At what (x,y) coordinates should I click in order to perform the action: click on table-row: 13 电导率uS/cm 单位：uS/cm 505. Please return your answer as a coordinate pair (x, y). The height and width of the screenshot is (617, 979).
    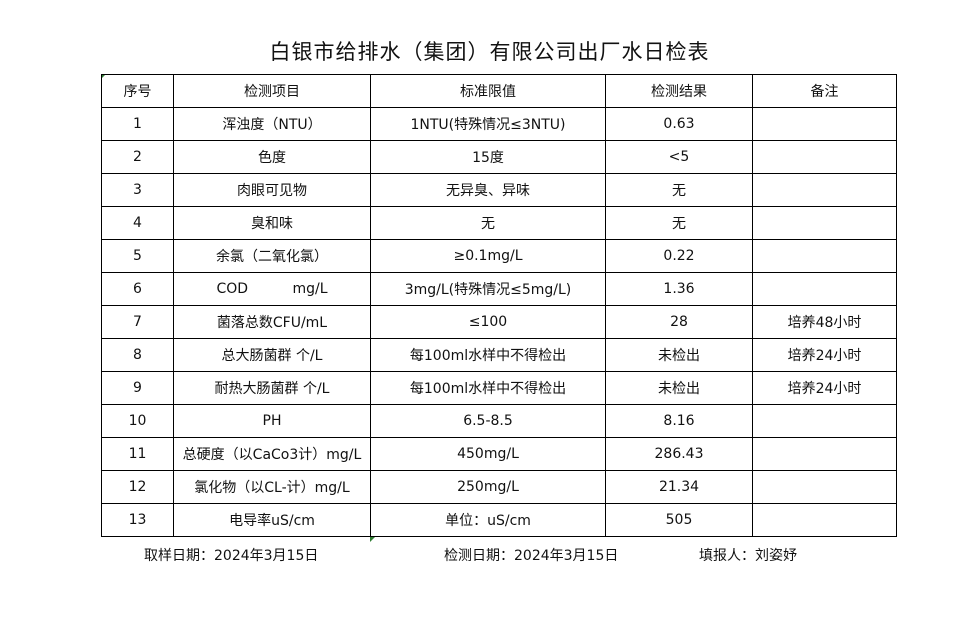
    Looking at the image, I should click on (499, 520).